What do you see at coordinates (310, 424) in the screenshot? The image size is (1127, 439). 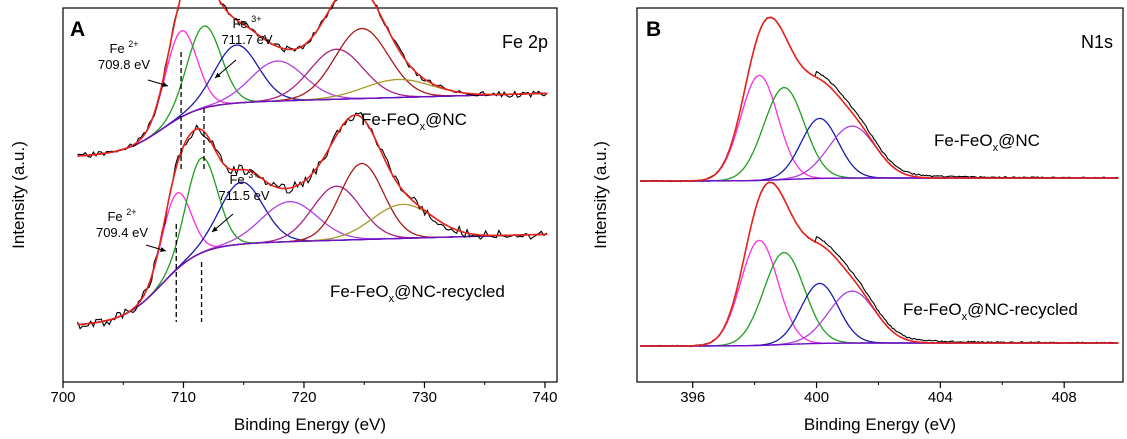 I see `panel-a-x-axis-title: Binding Energy (eV)` at bounding box center [310, 424].